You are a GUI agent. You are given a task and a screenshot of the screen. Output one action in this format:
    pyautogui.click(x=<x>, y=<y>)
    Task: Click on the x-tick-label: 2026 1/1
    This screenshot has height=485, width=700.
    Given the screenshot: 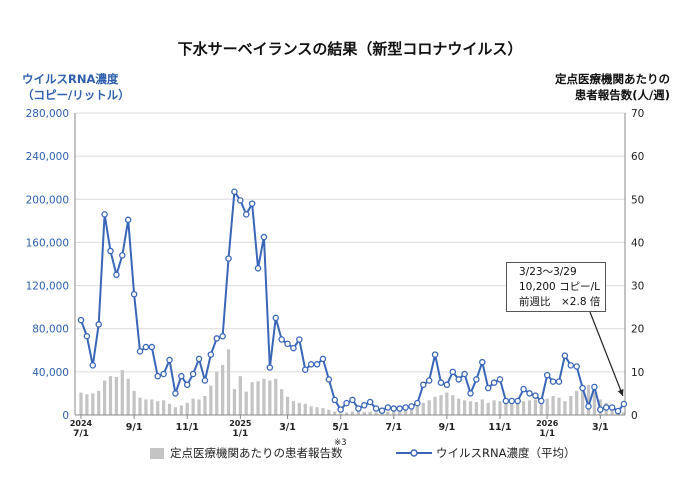 What is the action you would take?
    pyautogui.click(x=547, y=429)
    